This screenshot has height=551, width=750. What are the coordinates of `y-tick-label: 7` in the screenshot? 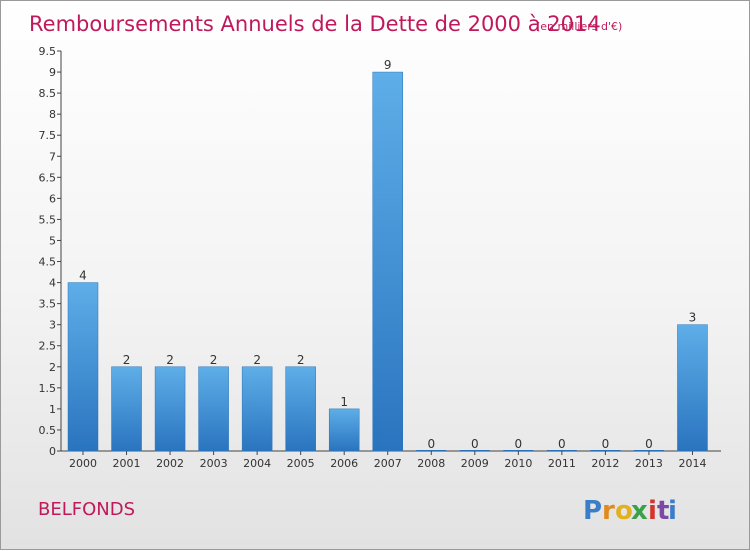 It's located at (52, 156).